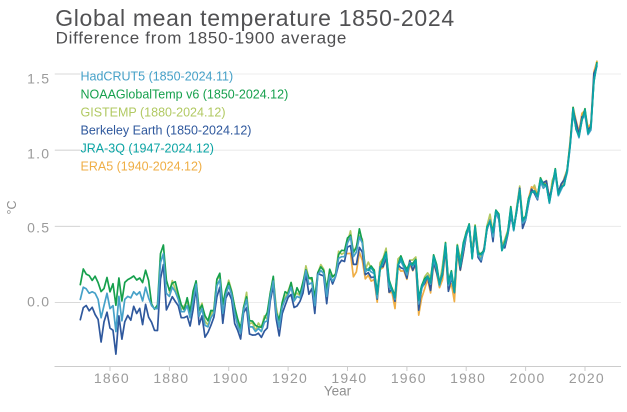  Describe the element at coordinates (231, 378) in the screenshot. I see `svg-text: 1900` at that location.